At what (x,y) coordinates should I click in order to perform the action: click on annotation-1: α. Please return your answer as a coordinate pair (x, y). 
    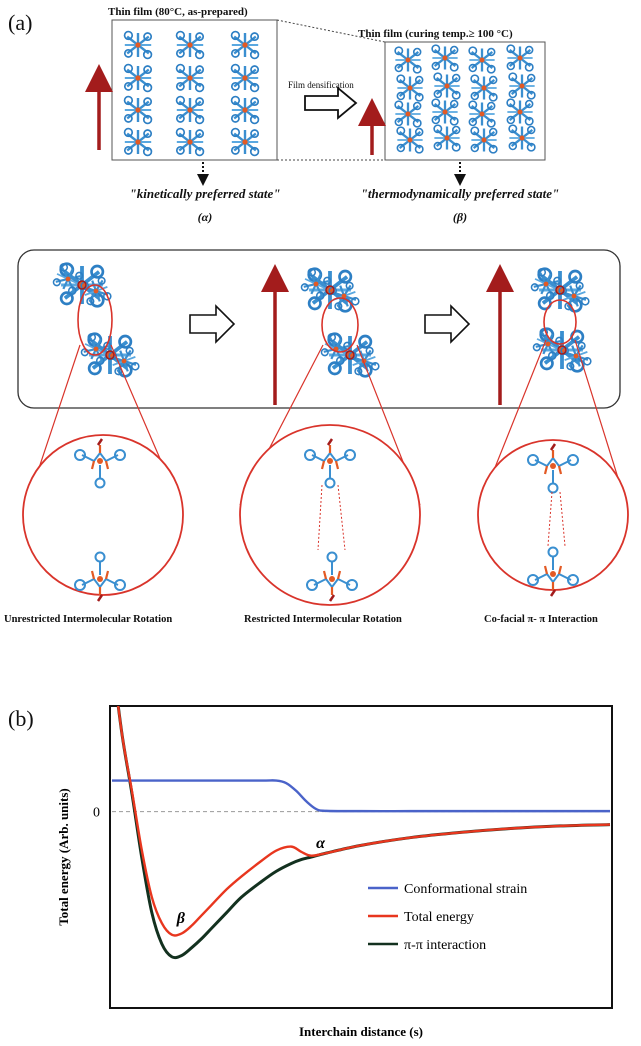
    Looking at the image, I should click on (321, 843).